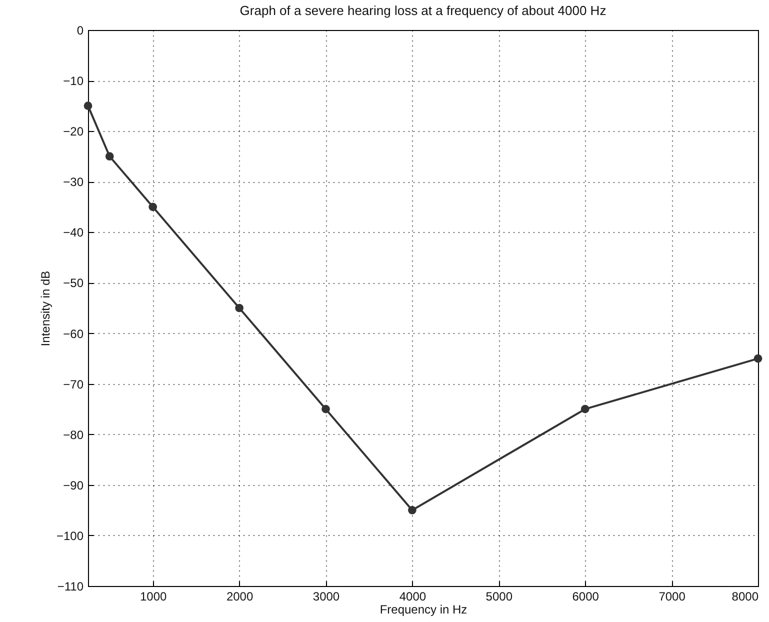  Describe the element at coordinates (73, 233) in the screenshot. I see `y-tick-label: −40` at that location.